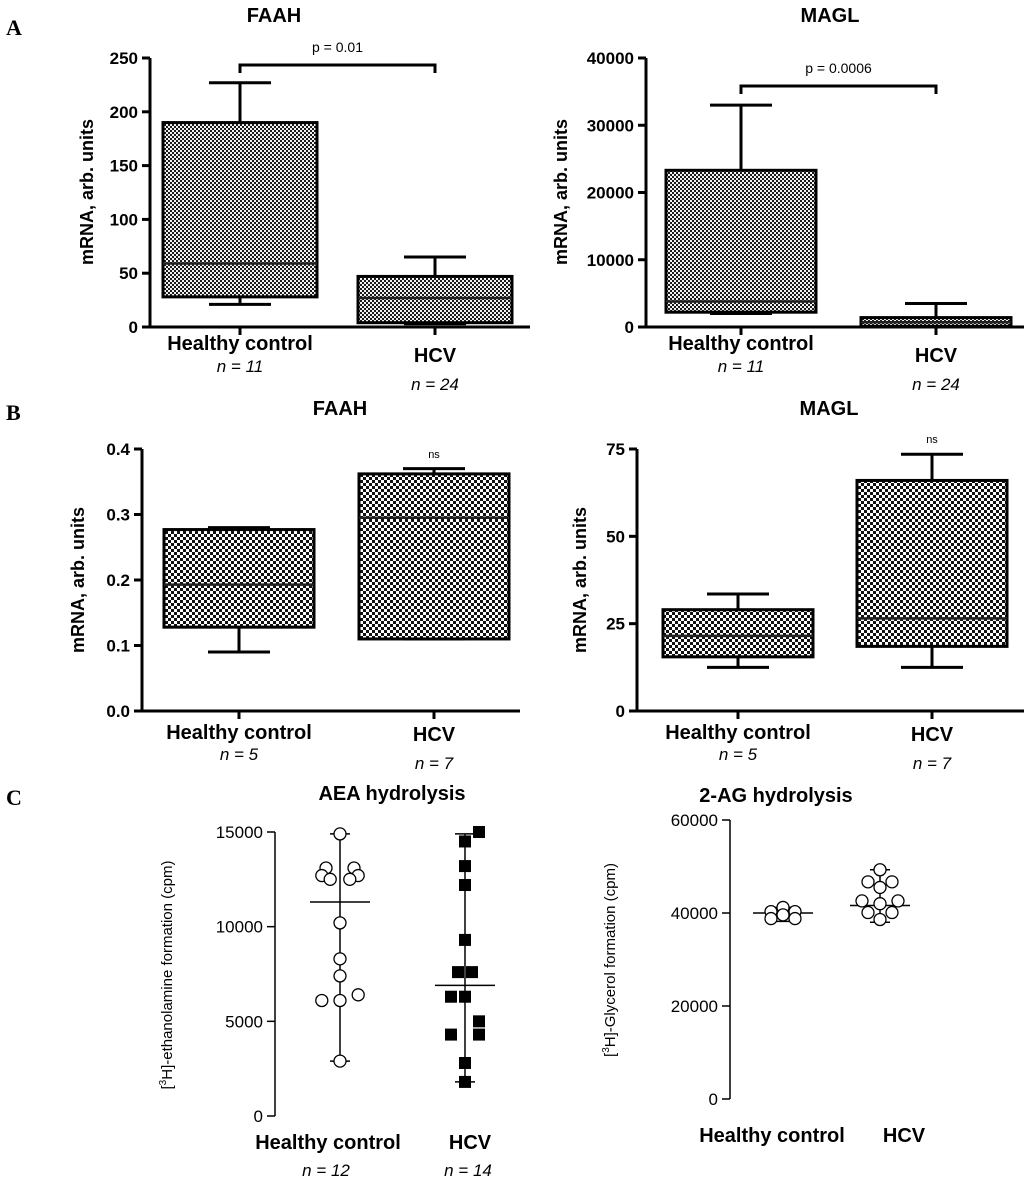 This screenshot has width=1024, height=1182. I want to click on y-tick-label: 60000, so click(694, 820).